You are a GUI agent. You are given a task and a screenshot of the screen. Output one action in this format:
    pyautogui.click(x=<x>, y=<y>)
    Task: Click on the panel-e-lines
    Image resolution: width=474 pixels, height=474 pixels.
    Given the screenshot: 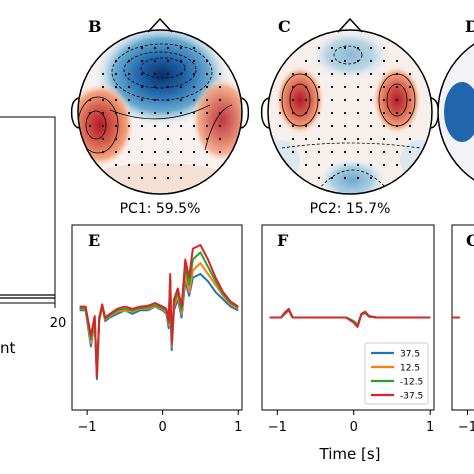 What is the action you would take?
    pyautogui.click(x=159, y=312)
    